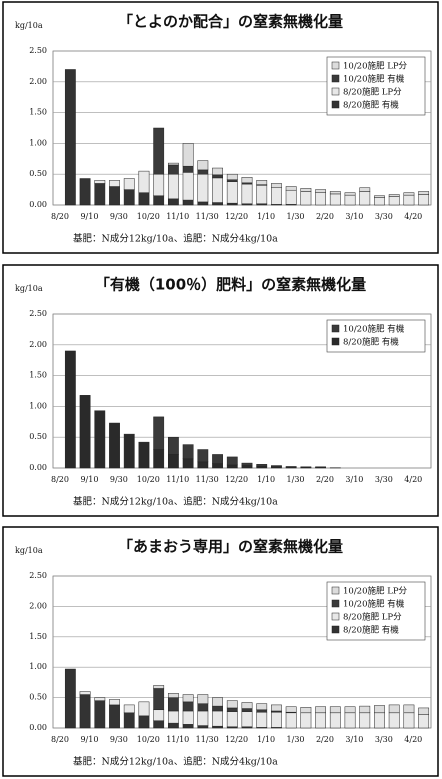 Image resolution: width=442 pixels, height=779 pixels. What do you see at coordinates (89, 739) in the screenshot?
I see `x-tick-label: 9/10` at bounding box center [89, 739].